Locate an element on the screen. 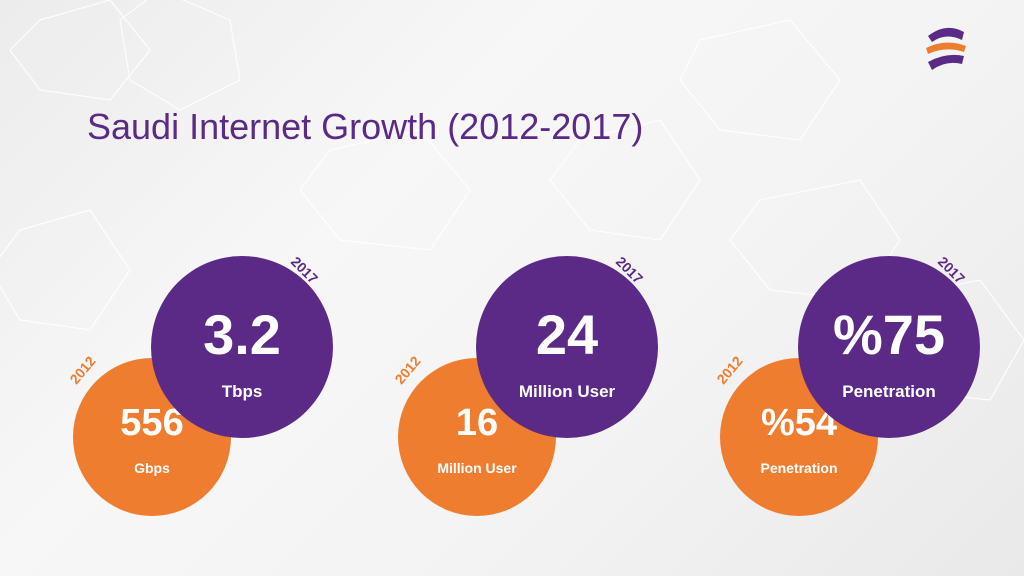 This screenshot has width=1024, height=576. page-title: Saudi Internet Growth (2012-2017) is located at coordinates (365, 126).